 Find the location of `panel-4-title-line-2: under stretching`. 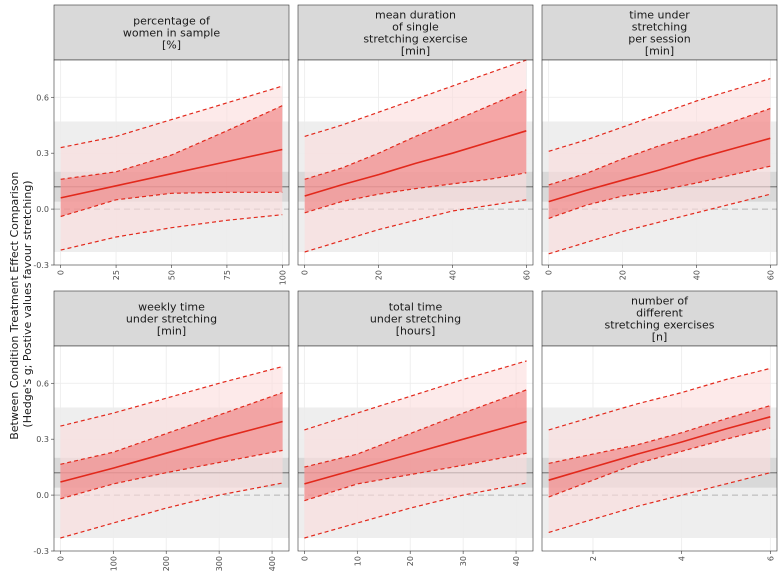

panel-4-title-line-2: under stretching is located at coordinates (171, 319).